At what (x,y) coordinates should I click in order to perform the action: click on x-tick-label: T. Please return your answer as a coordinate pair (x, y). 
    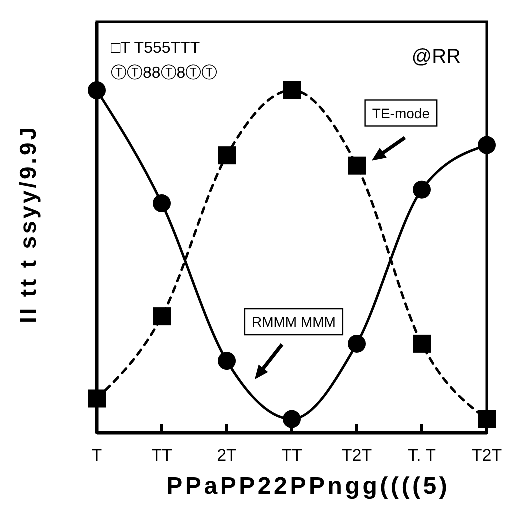
    Looking at the image, I should click on (97, 455).